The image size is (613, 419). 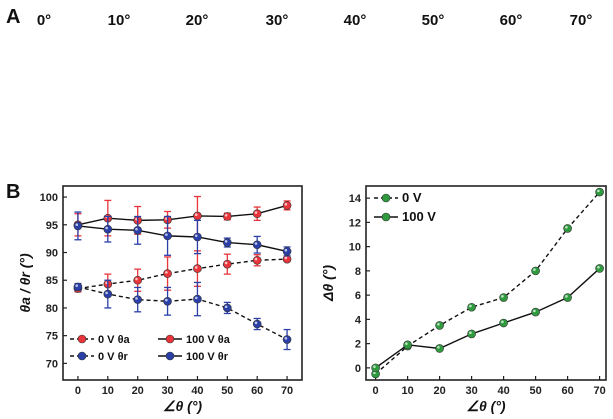 What do you see at coordinates (511, 20) in the screenshot?
I see `tilt-angle-label: 60°` at bounding box center [511, 20].